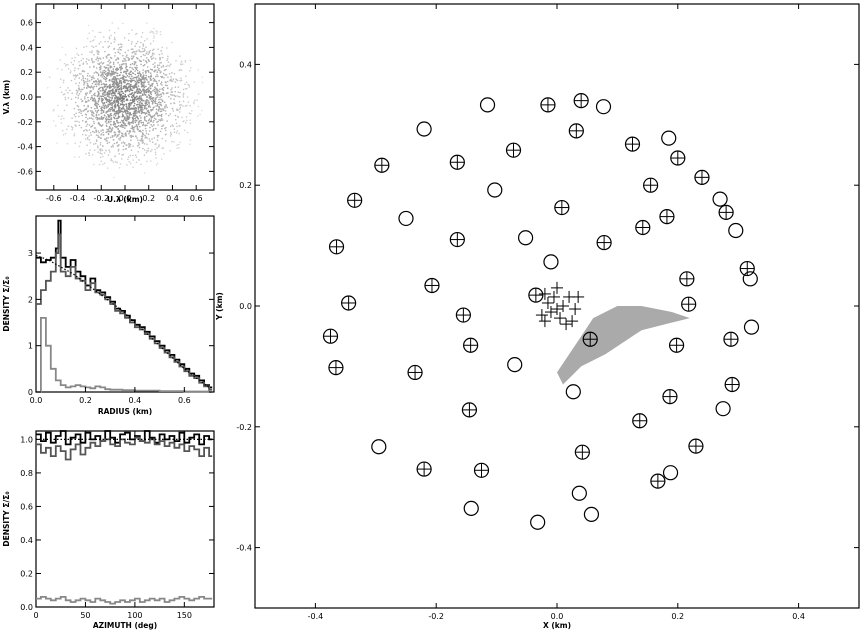 This screenshot has height=633, width=863. What do you see at coordinates (26, 97) in the screenshot?
I see `uv-ytick-label: 0.0` at bounding box center [26, 97].